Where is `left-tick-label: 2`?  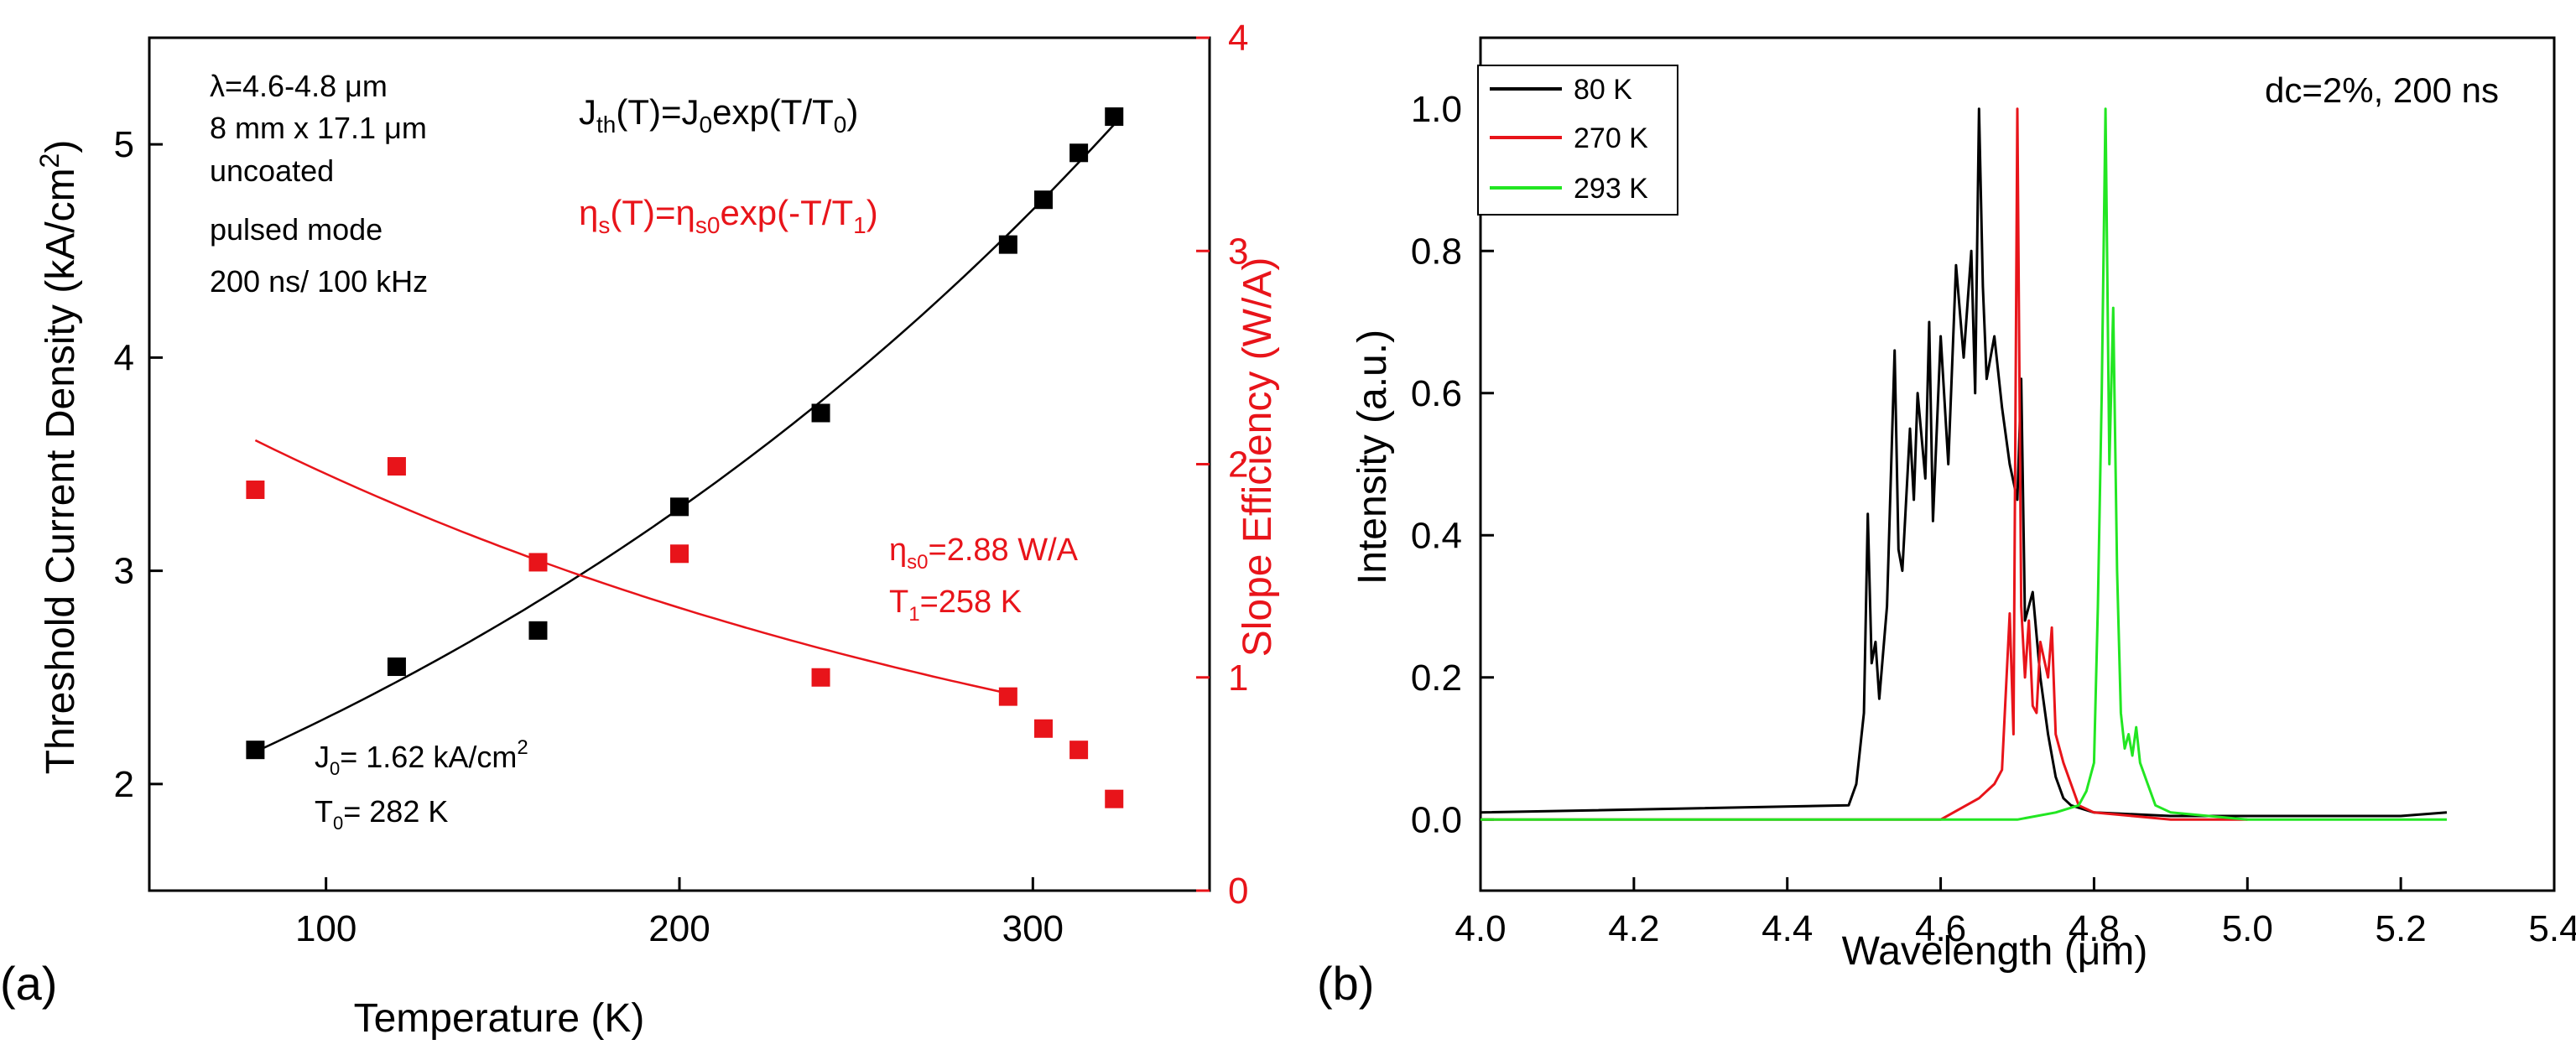 left-tick-label: 2 is located at coordinates (124, 785).